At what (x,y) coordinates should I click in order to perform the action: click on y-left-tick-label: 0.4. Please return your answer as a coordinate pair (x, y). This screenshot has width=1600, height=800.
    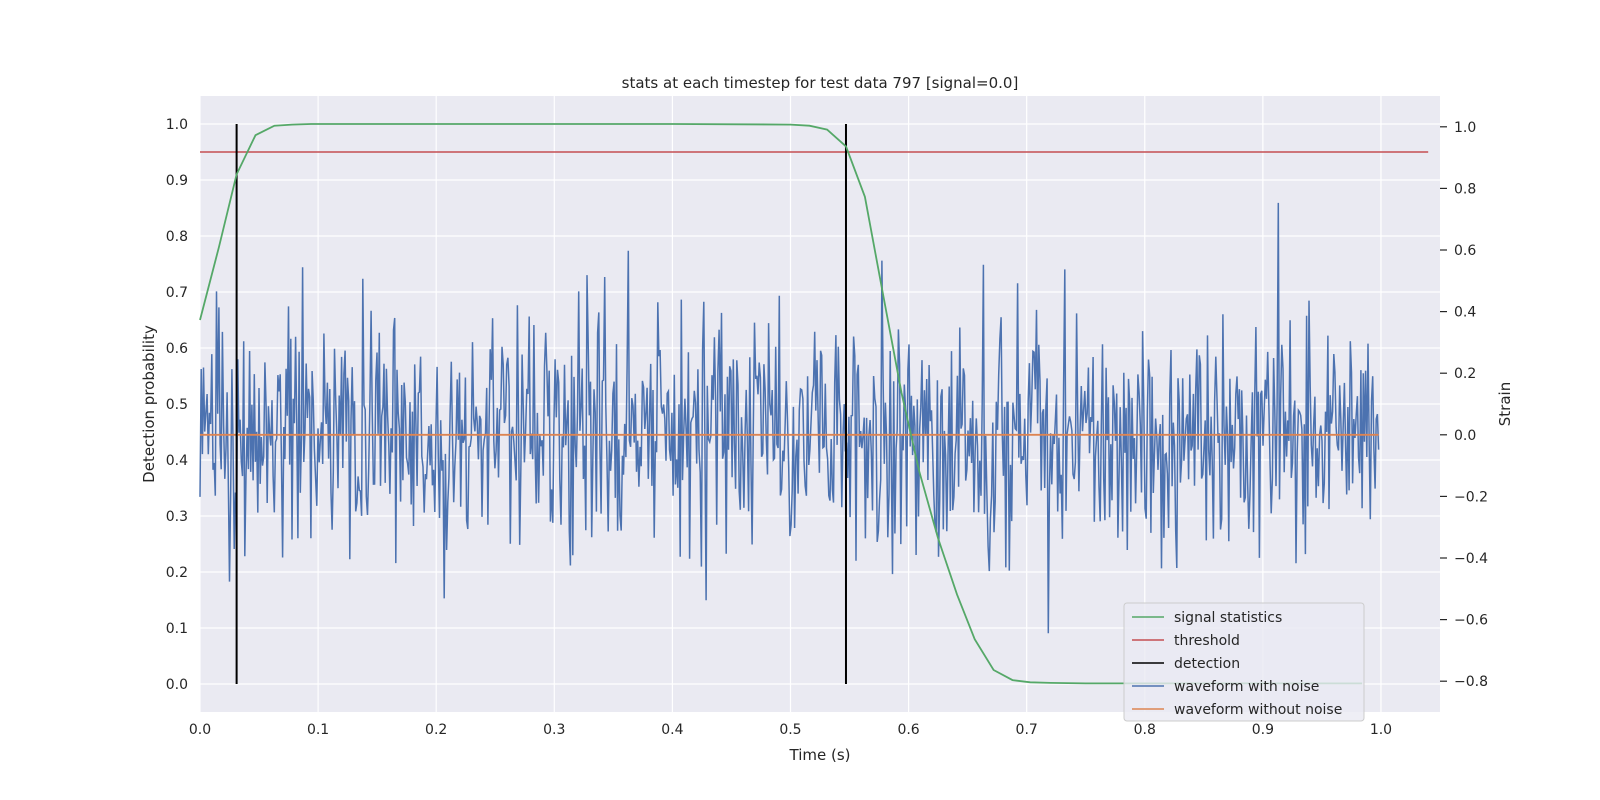
    Looking at the image, I should click on (177, 461).